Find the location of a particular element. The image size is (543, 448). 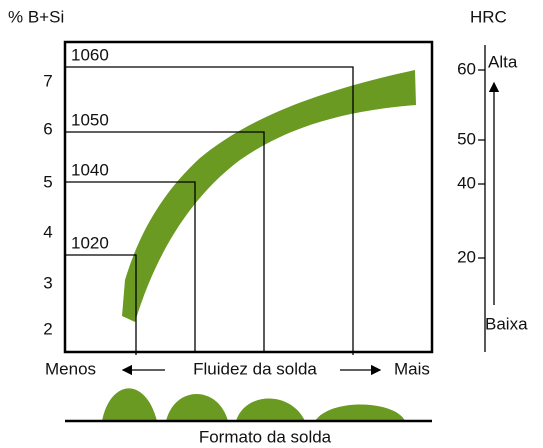

box-label: 1050 is located at coordinates (90, 119).